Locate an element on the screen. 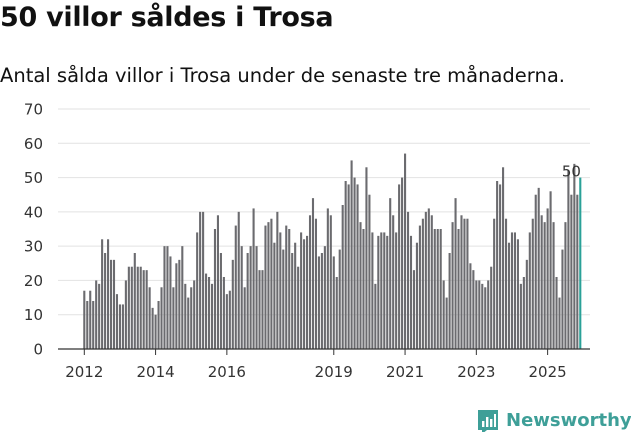 The image size is (631, 439). data-label: 50 is located at coordinates (571, 172).